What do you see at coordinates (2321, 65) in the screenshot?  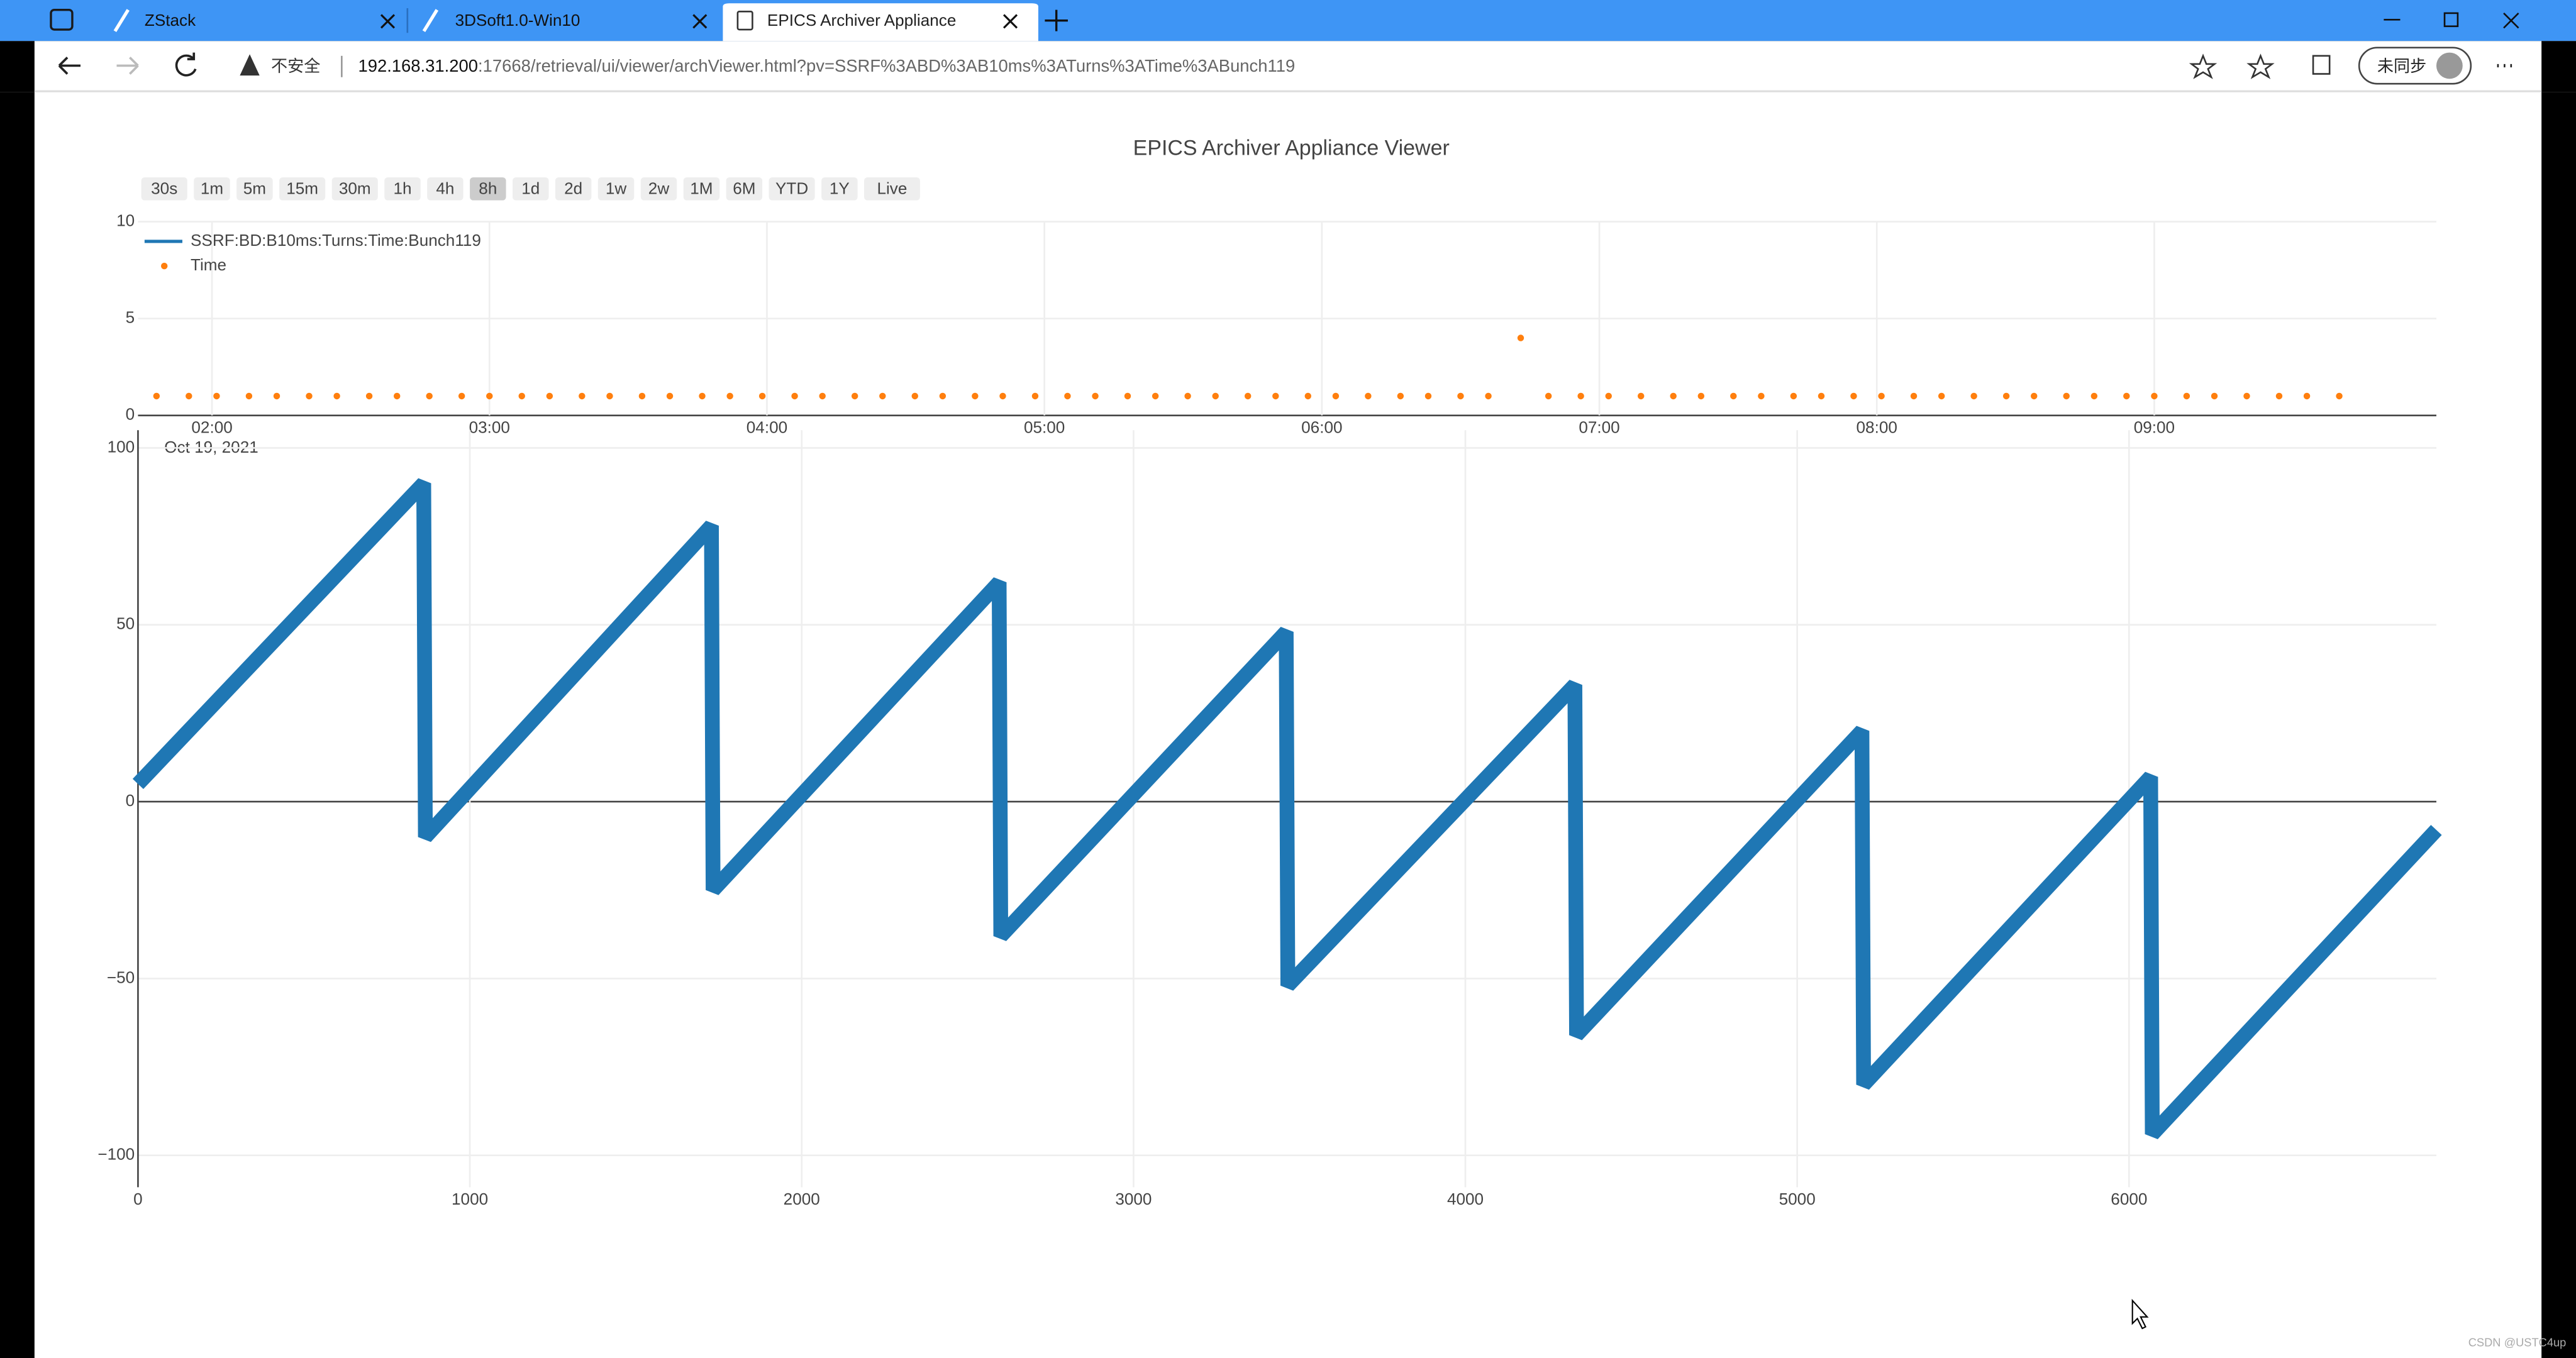 I see `collections` at bounding box center [2321, 65].